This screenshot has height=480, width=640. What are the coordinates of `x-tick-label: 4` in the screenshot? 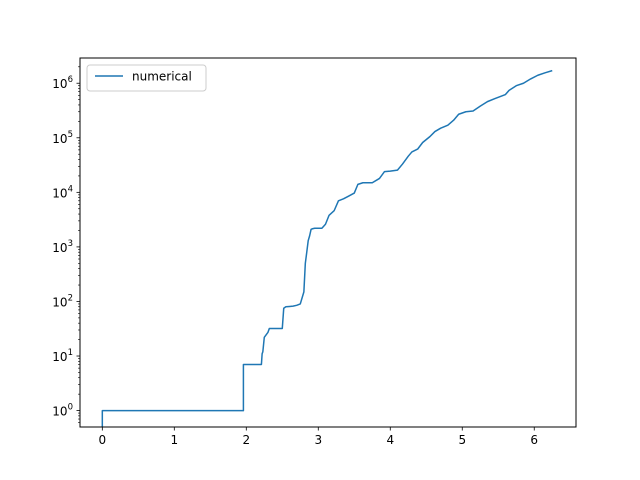 It's located at (390, 440).